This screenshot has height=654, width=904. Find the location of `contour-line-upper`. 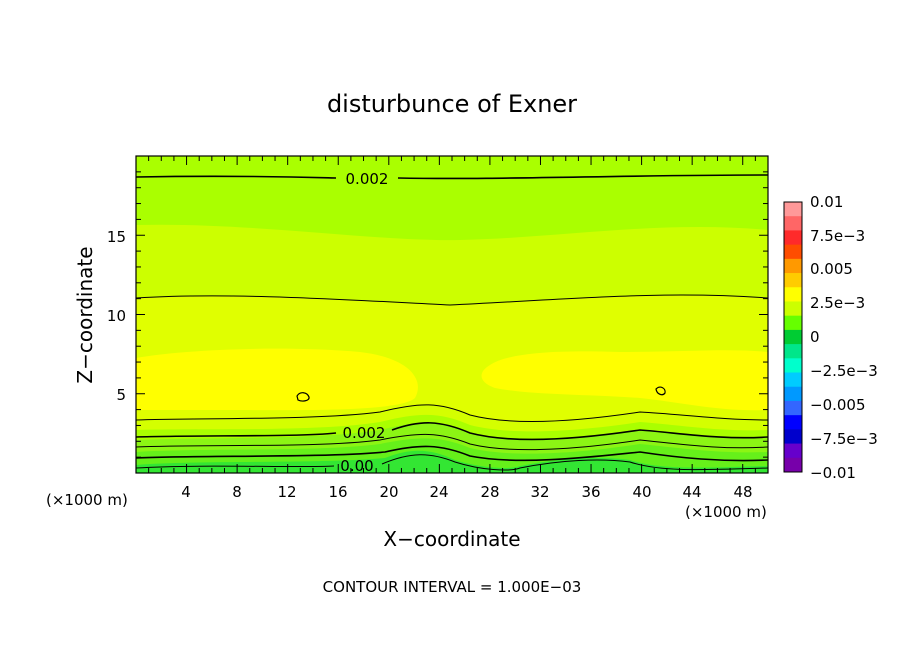

contour-line-upper is located at coordinates (452, 177).